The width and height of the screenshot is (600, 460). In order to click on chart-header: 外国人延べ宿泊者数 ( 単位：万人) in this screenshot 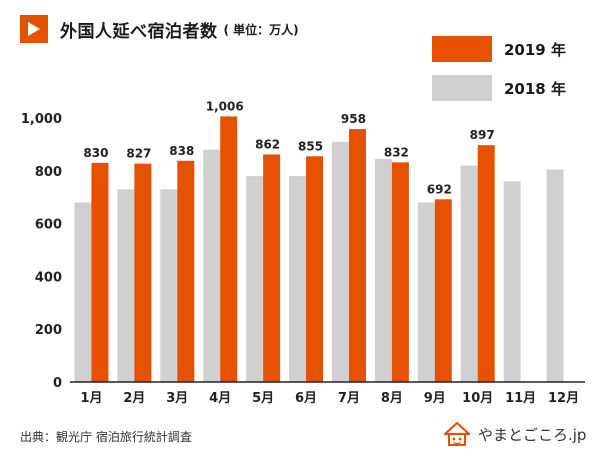, I will do `click(159, 29)`.